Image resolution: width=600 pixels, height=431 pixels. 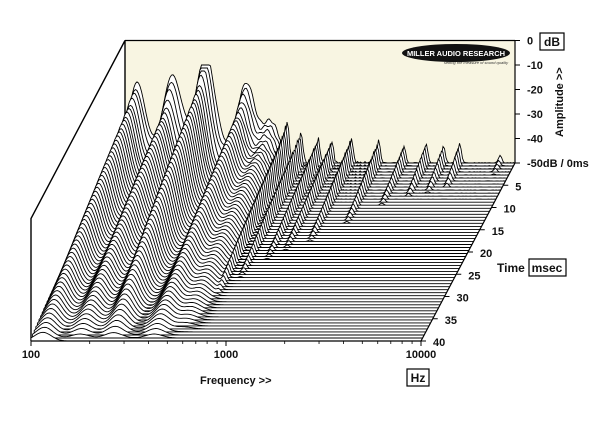 What do you see at coordinates (511, 268) in the screenshot?
I see `time-axis-label: Time` at bounding box center [511, 268].